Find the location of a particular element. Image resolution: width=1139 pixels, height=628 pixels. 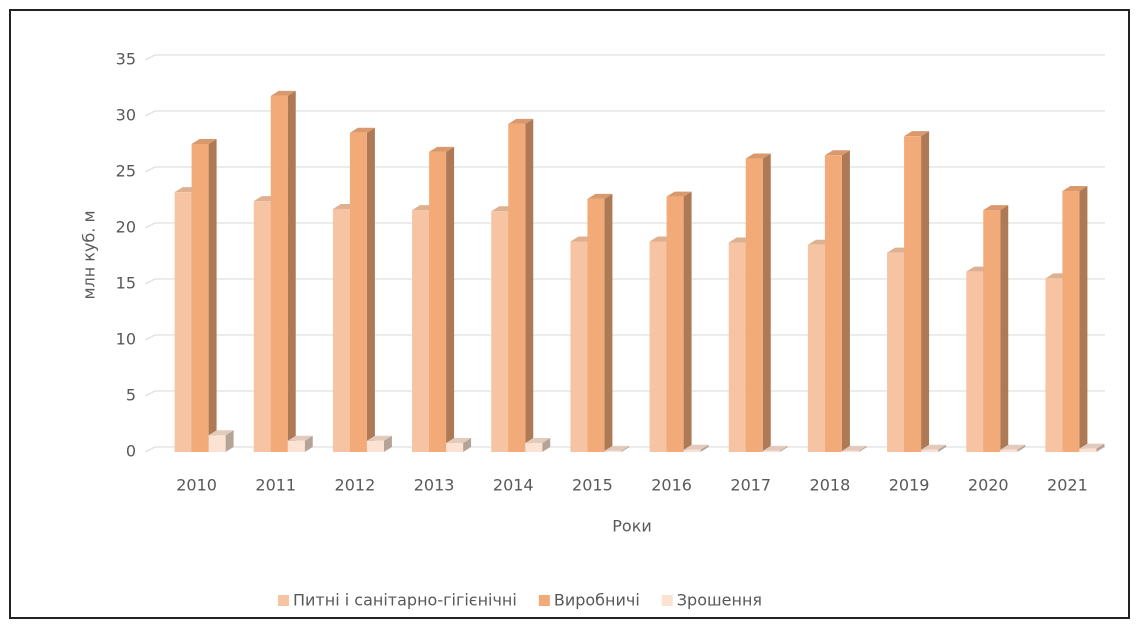

x-tick-label: 2012 is located at coordinates (355, 485).